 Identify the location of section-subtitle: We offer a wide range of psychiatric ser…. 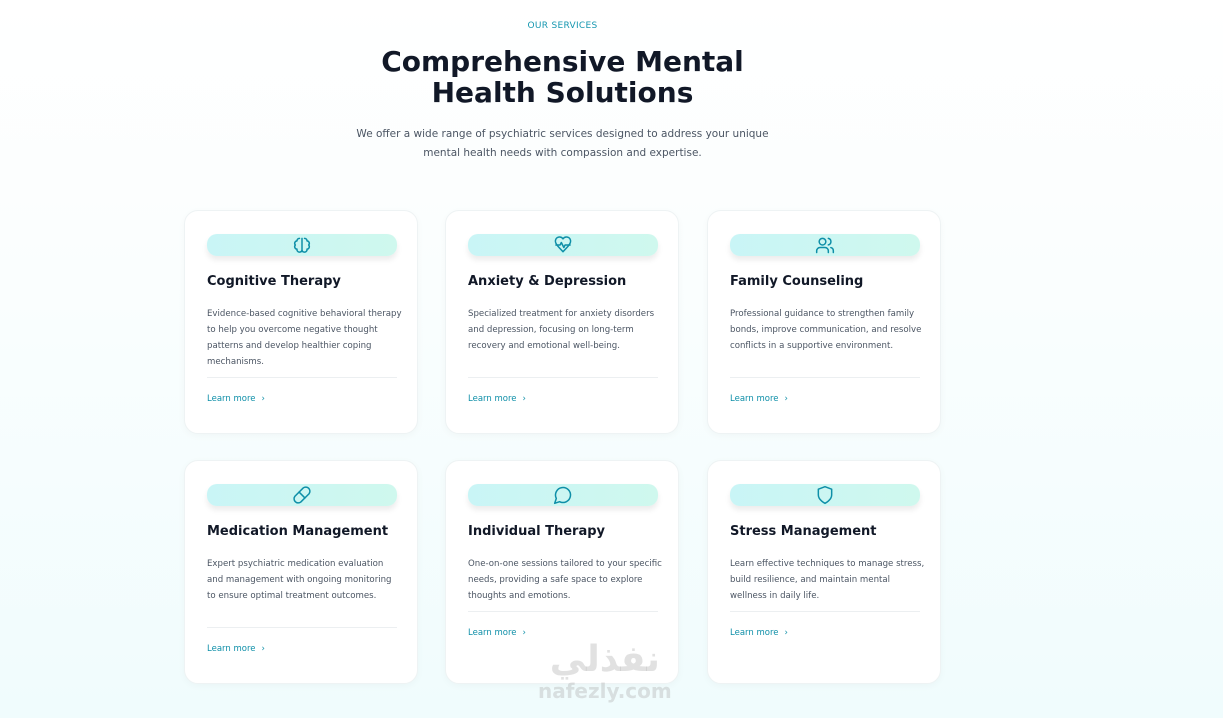
(562, 143).